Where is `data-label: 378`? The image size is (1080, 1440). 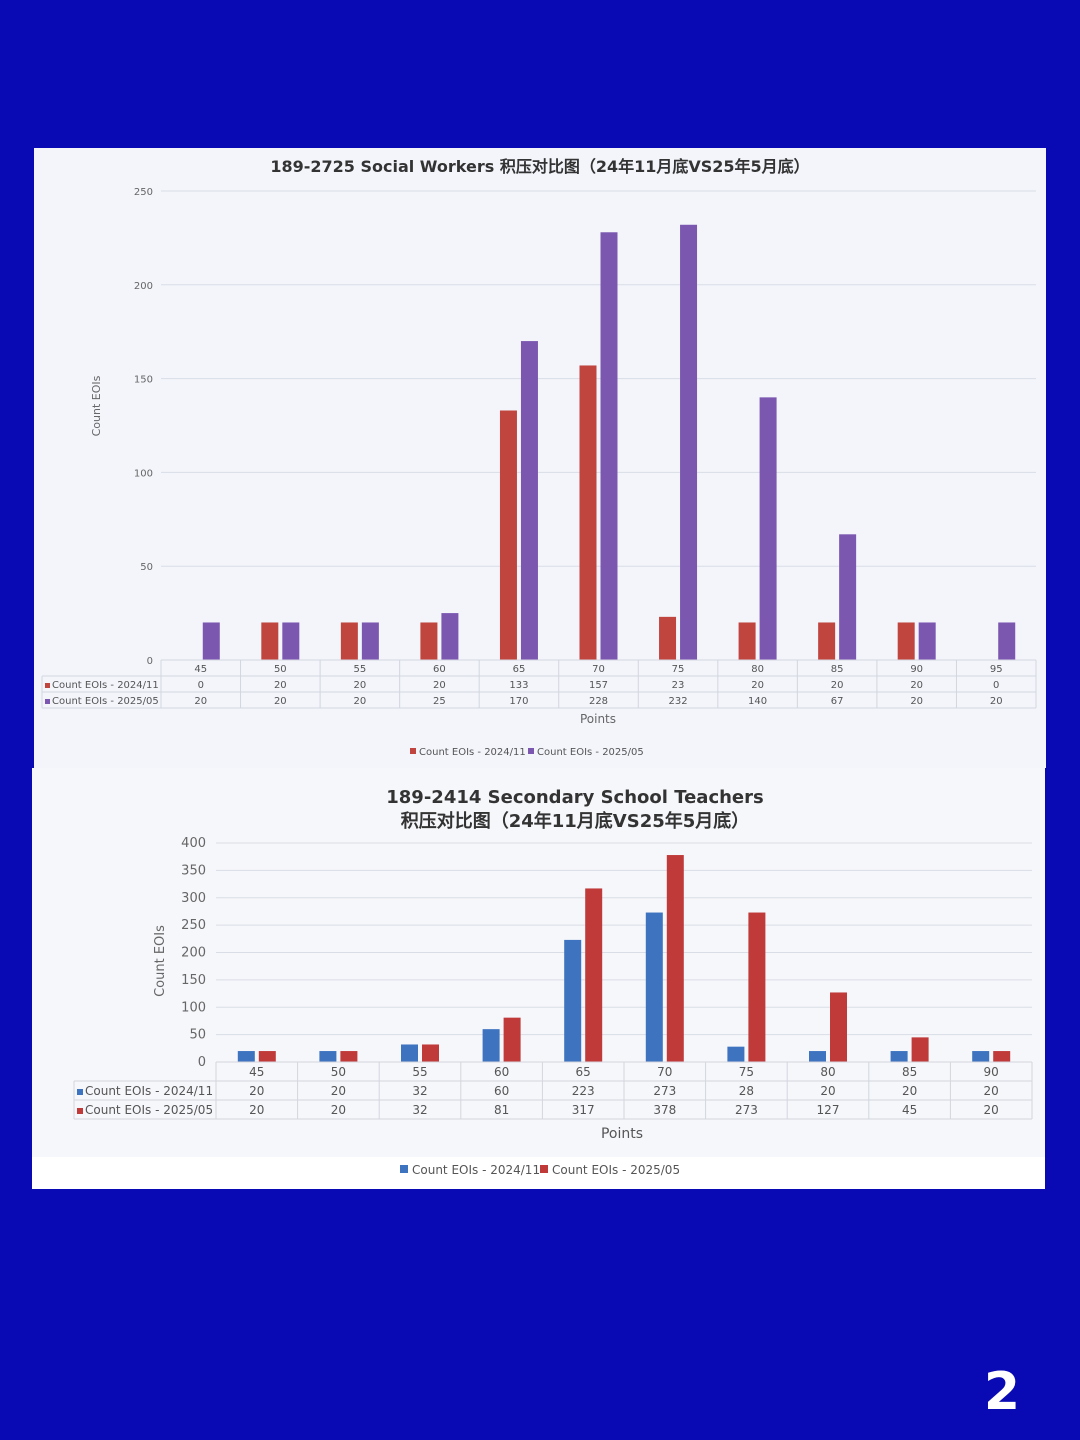 data-label: 378 is located at coordinates (664, 1110).